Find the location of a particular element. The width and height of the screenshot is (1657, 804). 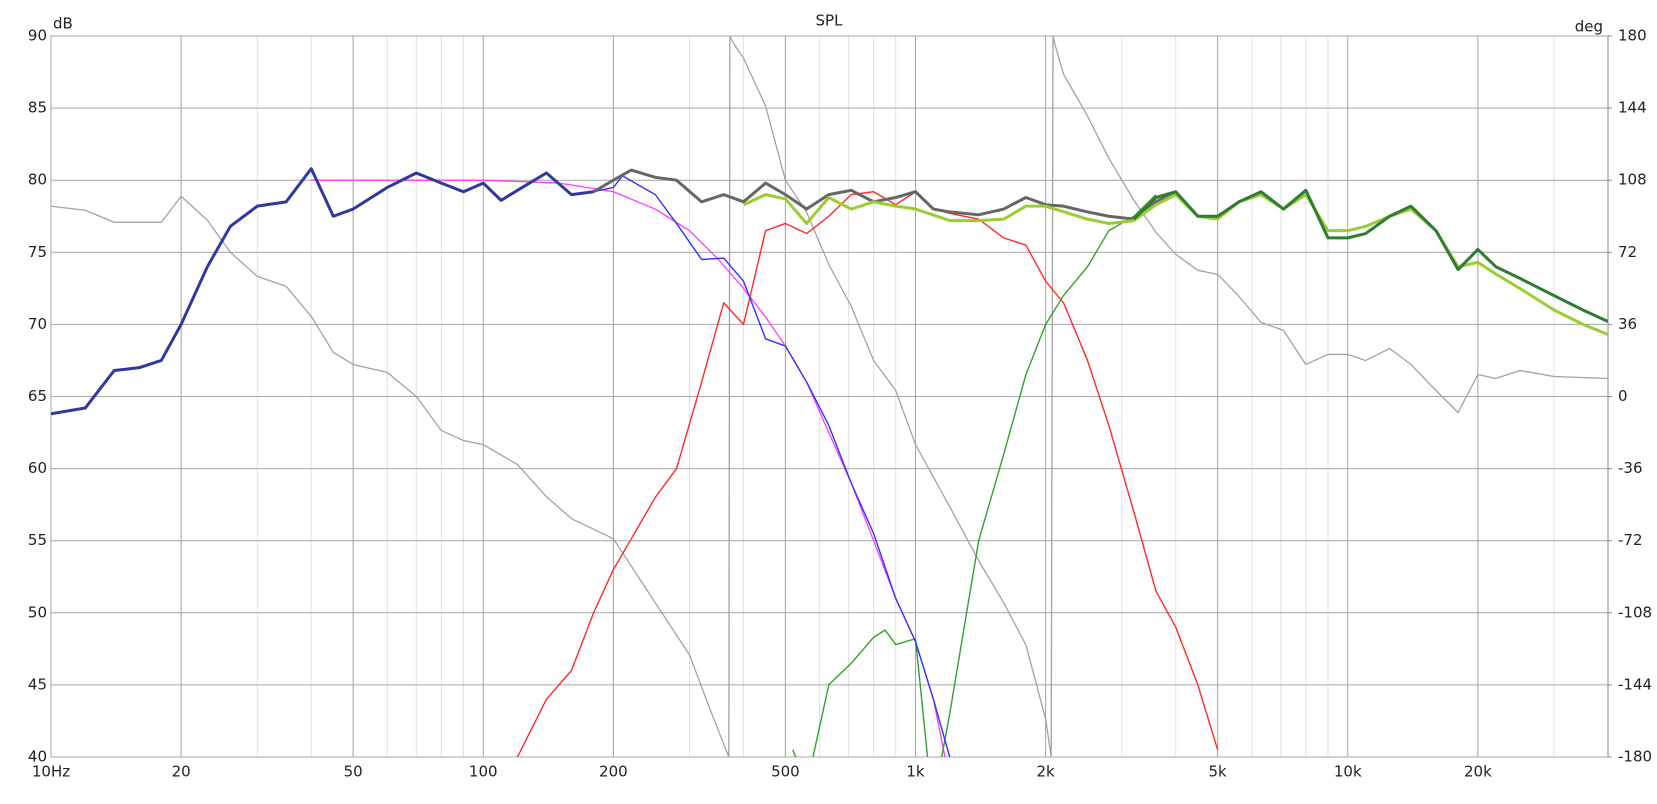

y2-tick-label: -180 is located at coordinates (1635, 757).